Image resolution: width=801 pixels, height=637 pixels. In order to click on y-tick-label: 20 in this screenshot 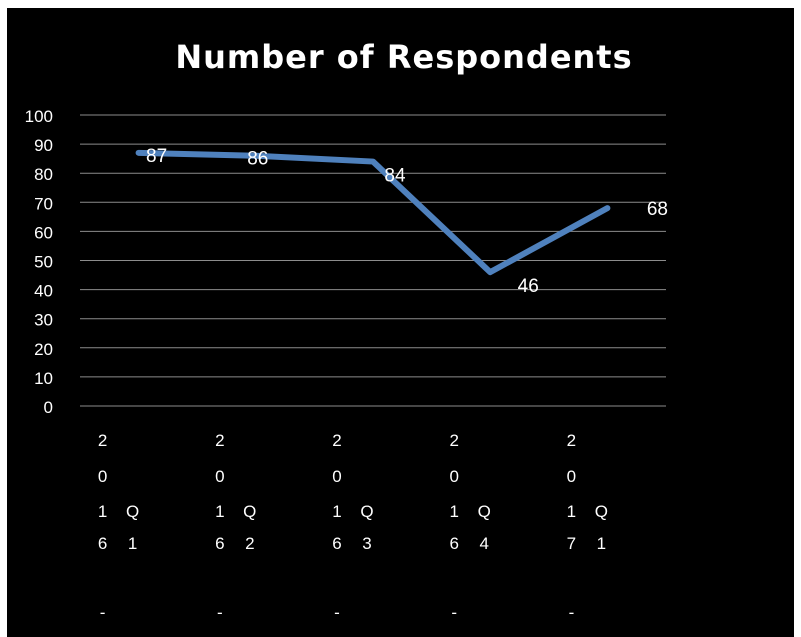, I will do `click(43, 349)`.